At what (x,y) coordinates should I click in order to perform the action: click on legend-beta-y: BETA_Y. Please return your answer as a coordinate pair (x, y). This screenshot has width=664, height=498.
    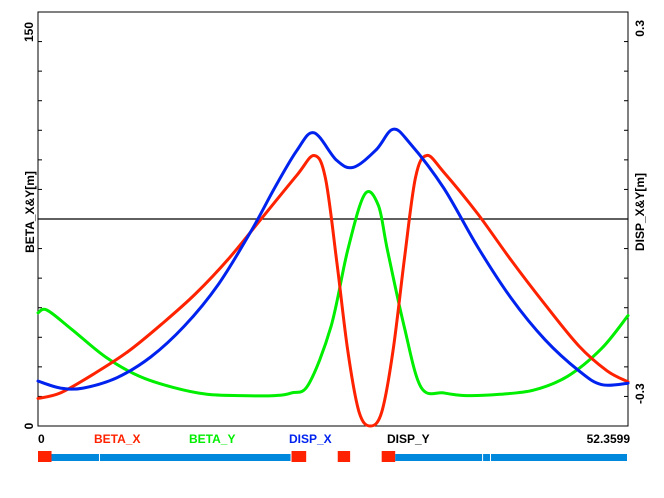
    Looking at the image, I should click on (212, 439).